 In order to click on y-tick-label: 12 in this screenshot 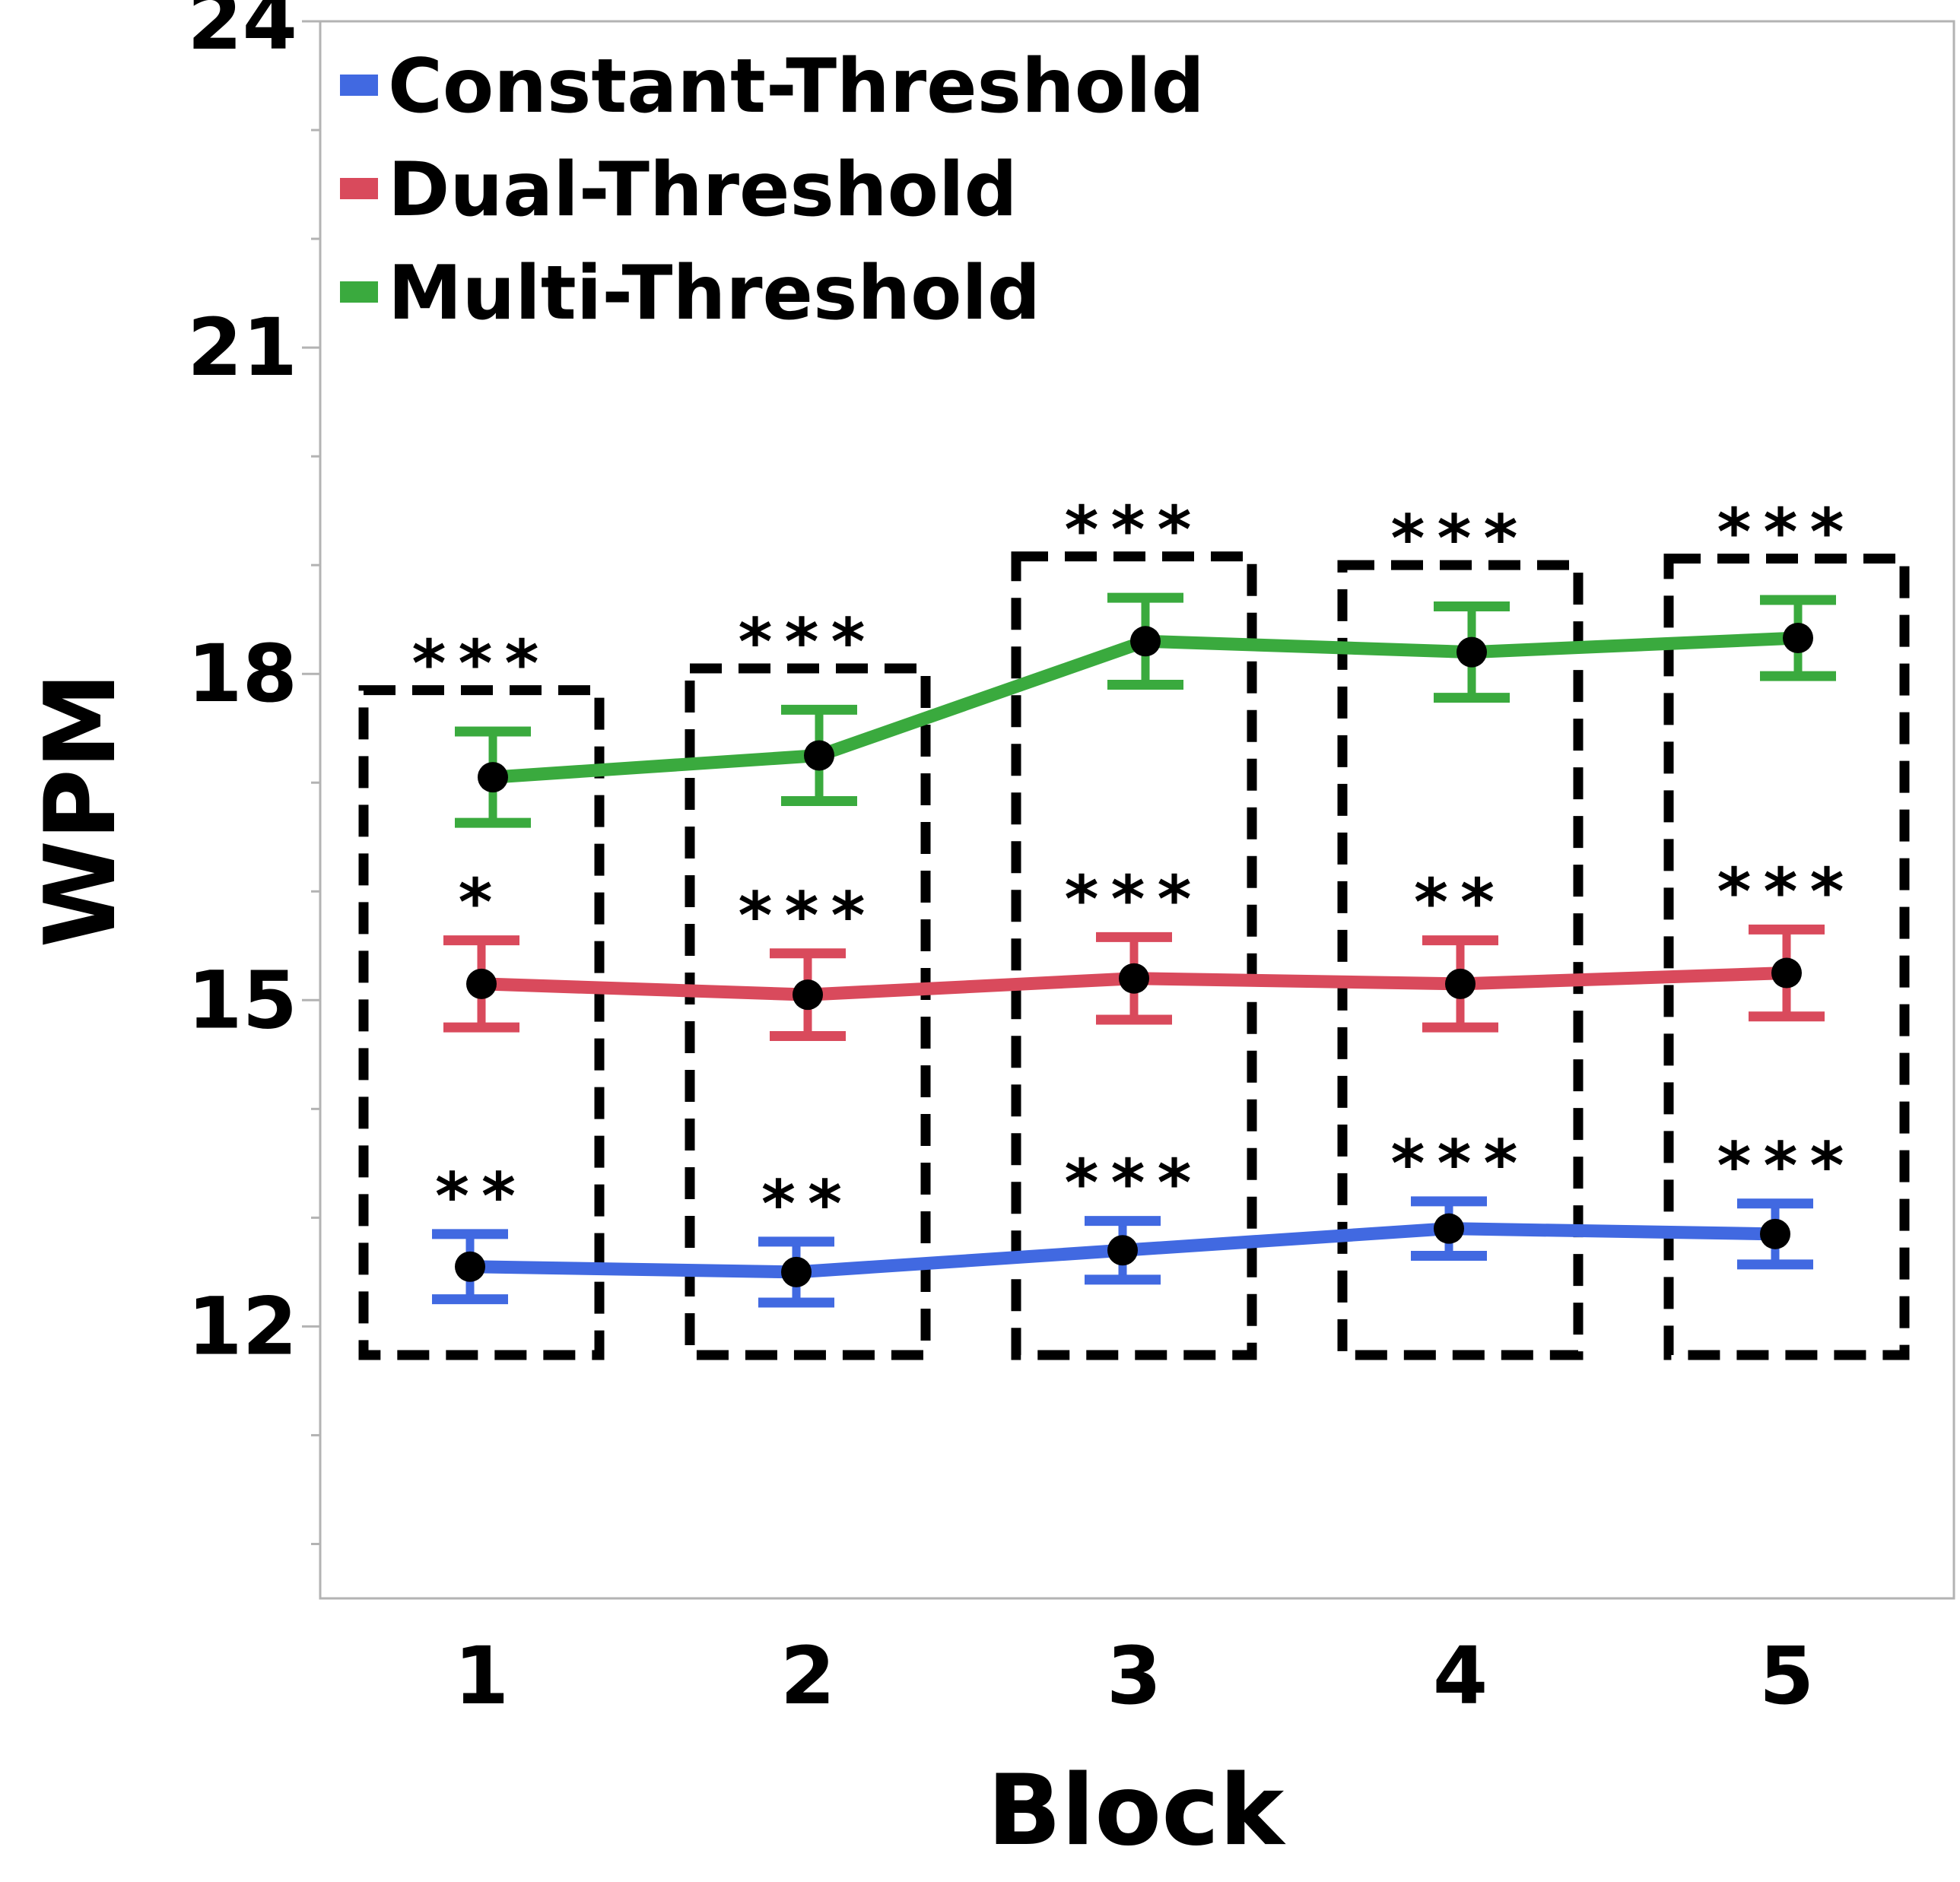, I will do `click(242, 1326)`.